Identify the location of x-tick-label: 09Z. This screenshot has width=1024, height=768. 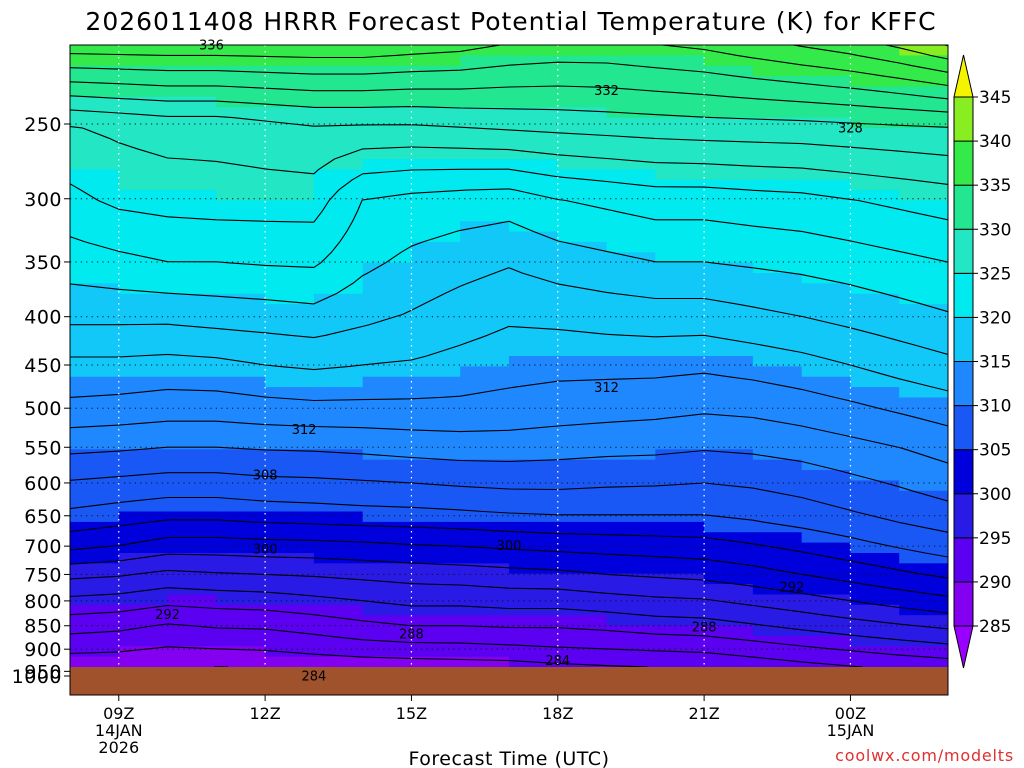
(118, 713).